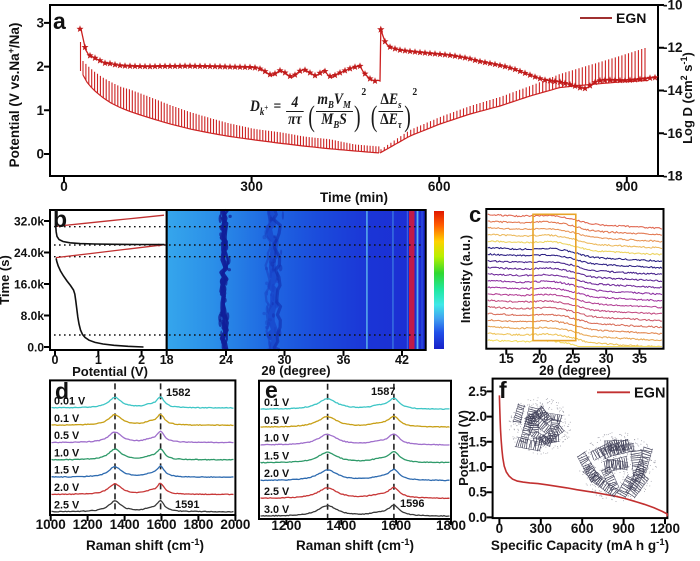 Image resolution: width=700 pixels, height=561 pixels. I want to click on svg-text: 1, so click(40, 110).